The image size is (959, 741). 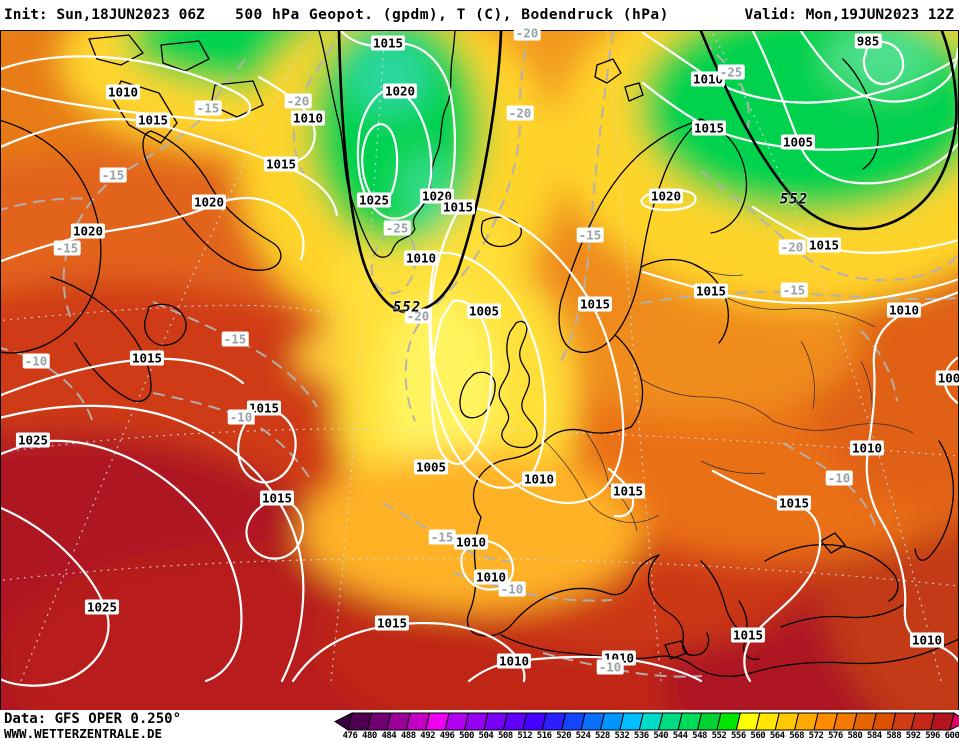 I want to click on colorbar-tick: 596, so click(x=932, y=736).